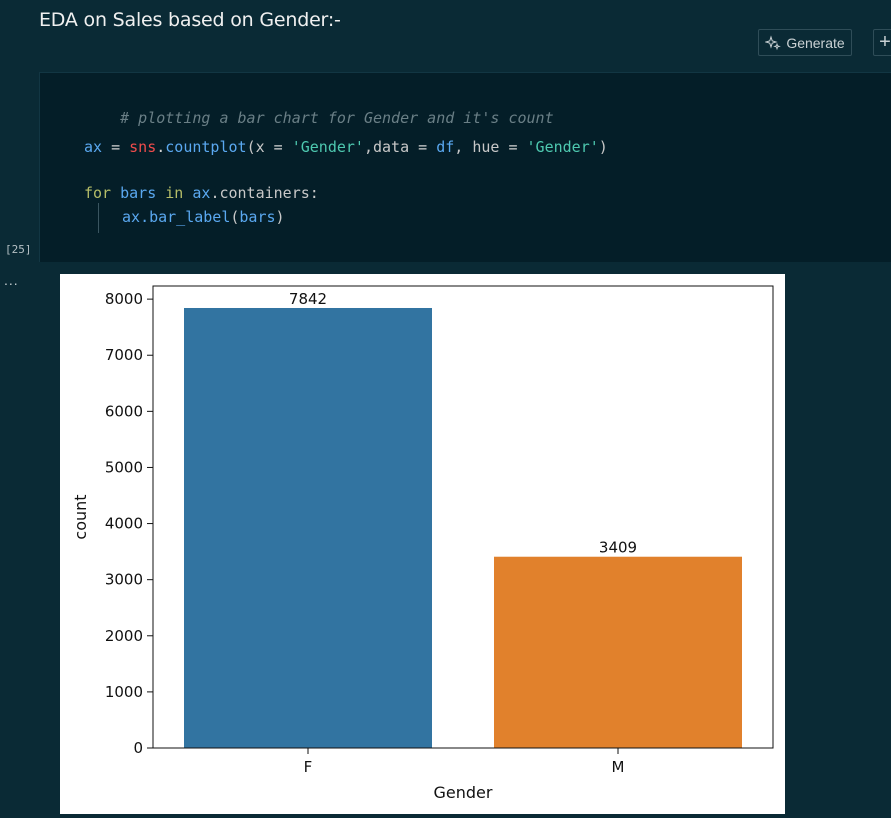 Image resolution: width=891 pixels, height=818 pixels. Describe the element at coordinates (206, 147) in the screenshot. I see `code-token: countplot` at that location.